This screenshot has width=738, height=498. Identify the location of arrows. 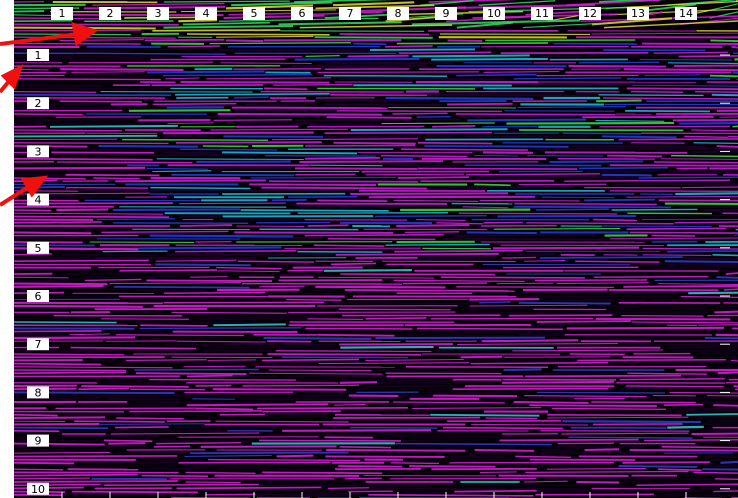
(49, 114).